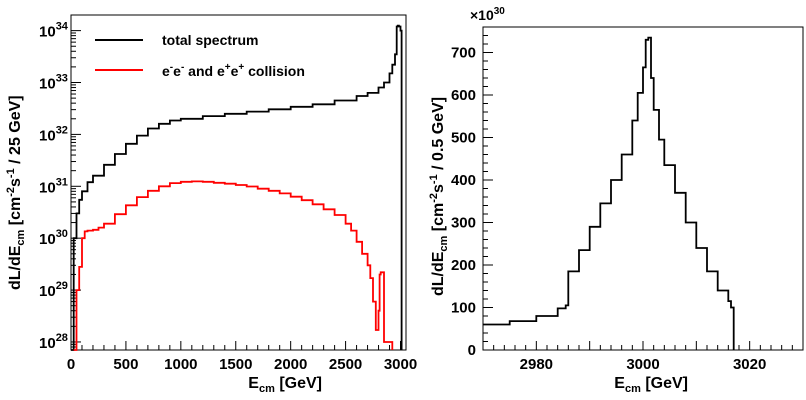  What do you see at coordinates (71, 364) in the screenshot?
I see `left-x-tick-label: 0` at bounding box center [71, 364].